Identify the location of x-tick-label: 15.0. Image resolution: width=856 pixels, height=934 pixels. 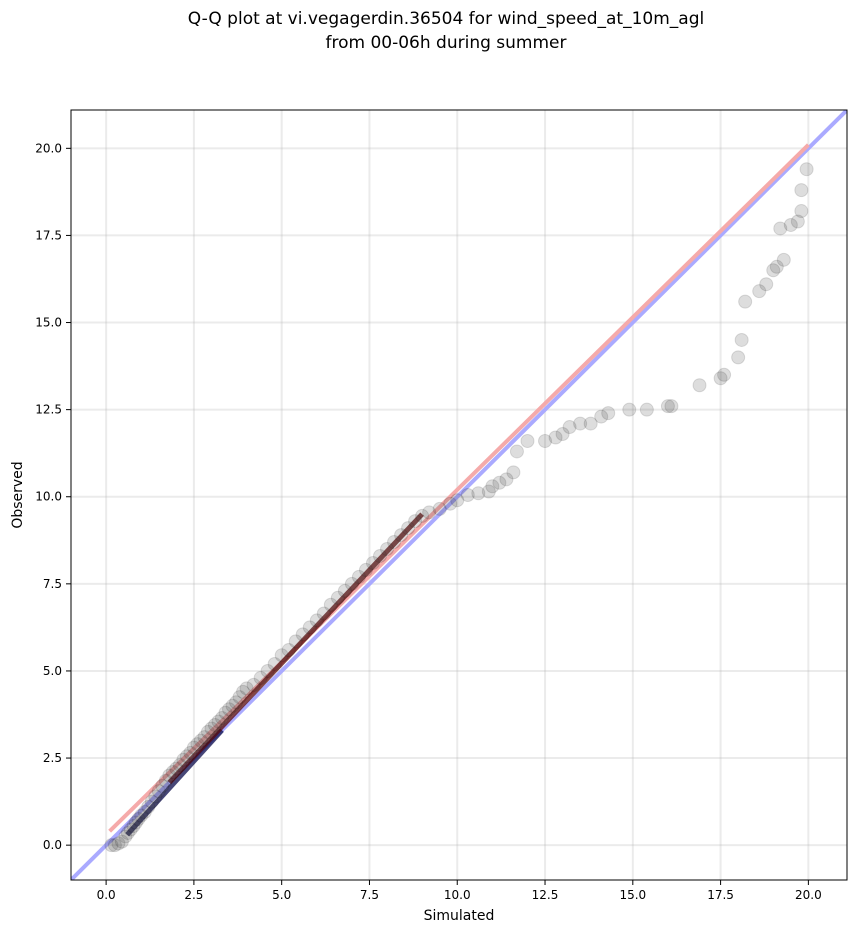
(632, 895).